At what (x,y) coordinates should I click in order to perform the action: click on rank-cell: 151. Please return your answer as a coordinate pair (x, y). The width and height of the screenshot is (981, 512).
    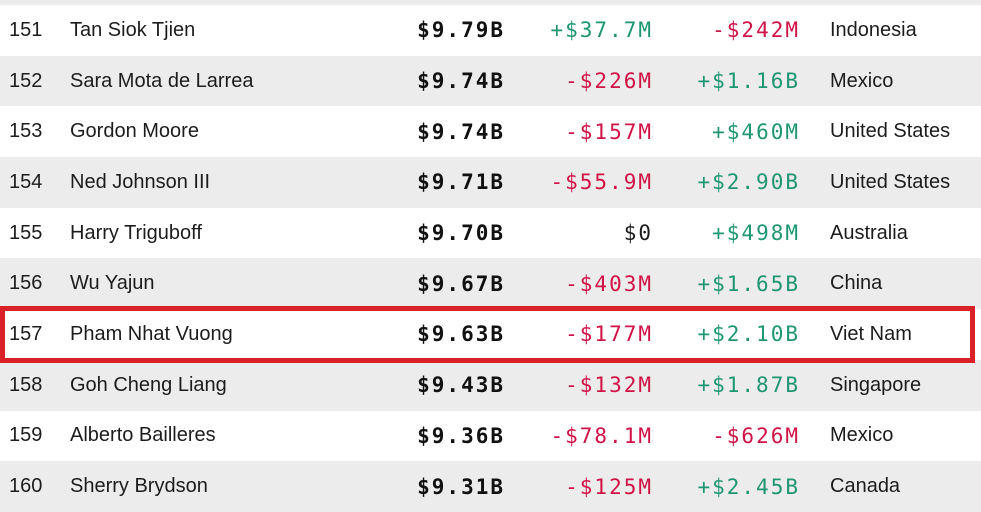
    Looking at the image, I should click on (26, 29).